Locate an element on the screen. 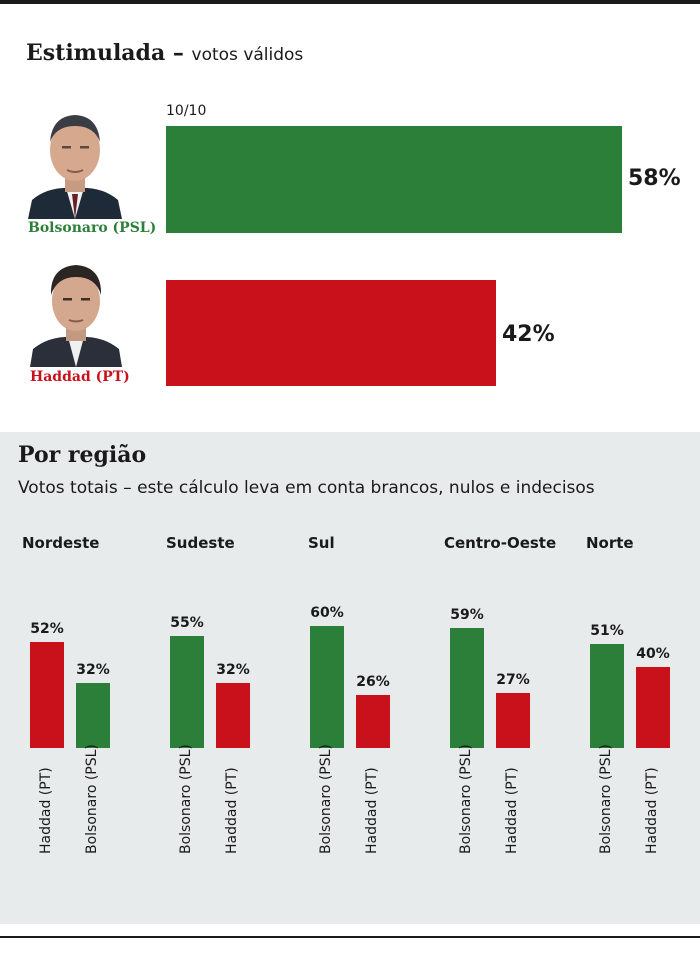  region-name-nordeste: Nordeste is located at coordinates (61, 543).